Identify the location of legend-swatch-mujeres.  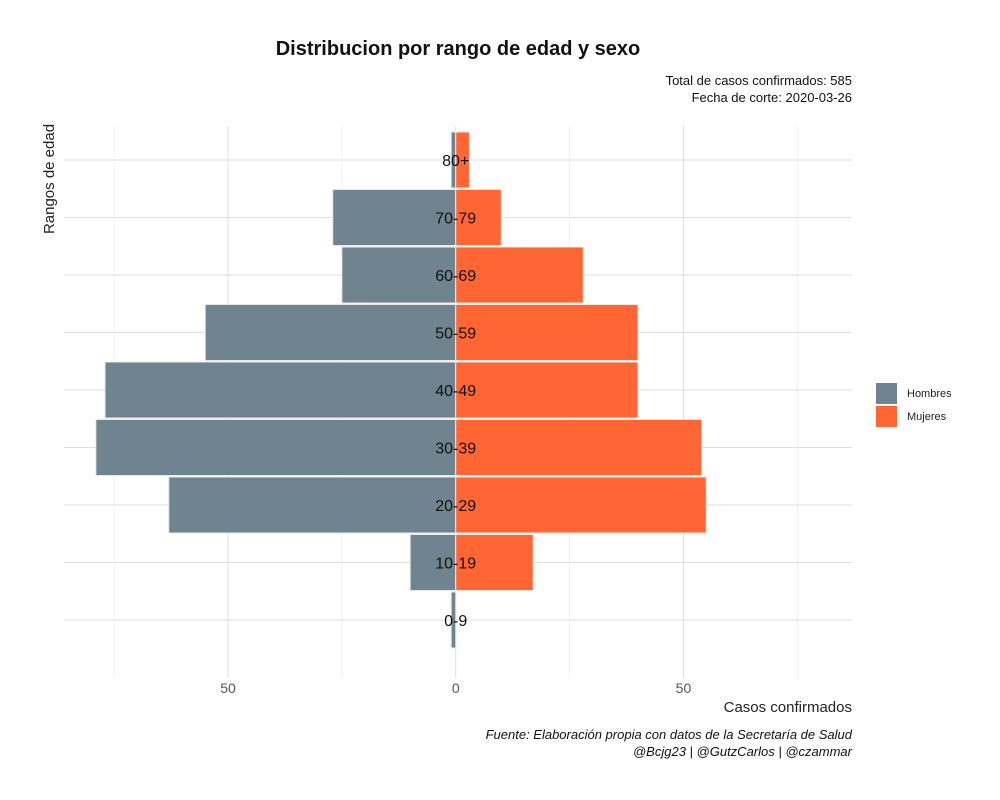
(886, 416).